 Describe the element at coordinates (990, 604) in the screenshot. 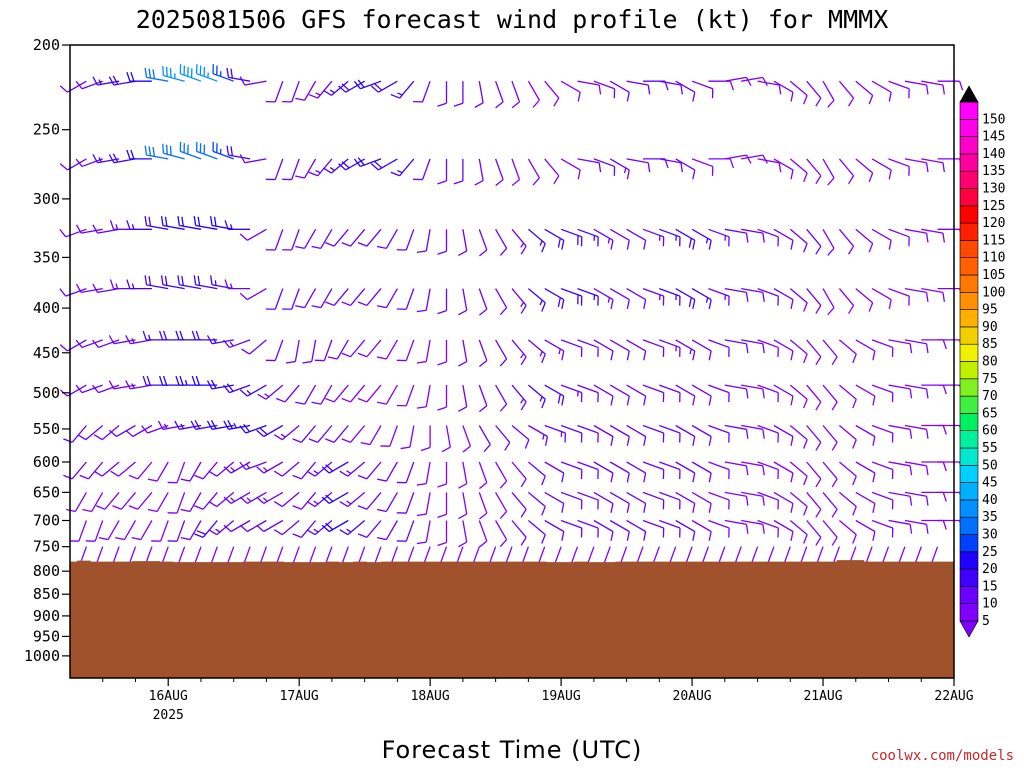

I see `colorbar-label: 10` at that location.